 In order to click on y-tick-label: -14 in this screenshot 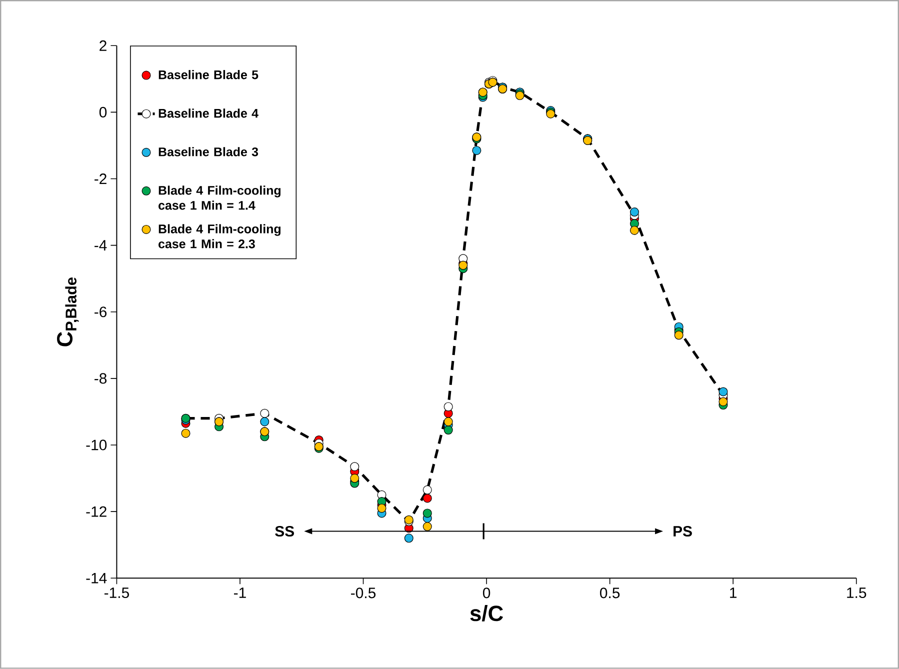, I will do `click(96, 578)`.